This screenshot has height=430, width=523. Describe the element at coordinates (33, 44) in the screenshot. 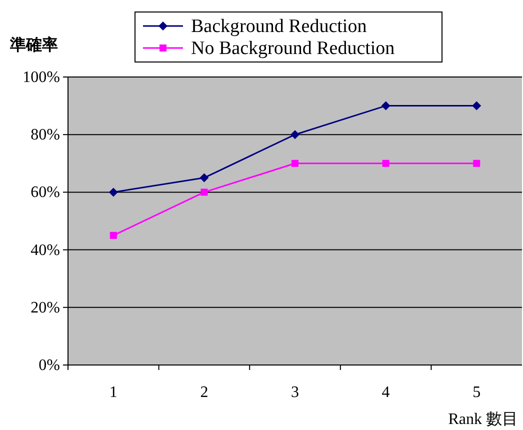

I see `y-axis-title: 準確率` at that location.